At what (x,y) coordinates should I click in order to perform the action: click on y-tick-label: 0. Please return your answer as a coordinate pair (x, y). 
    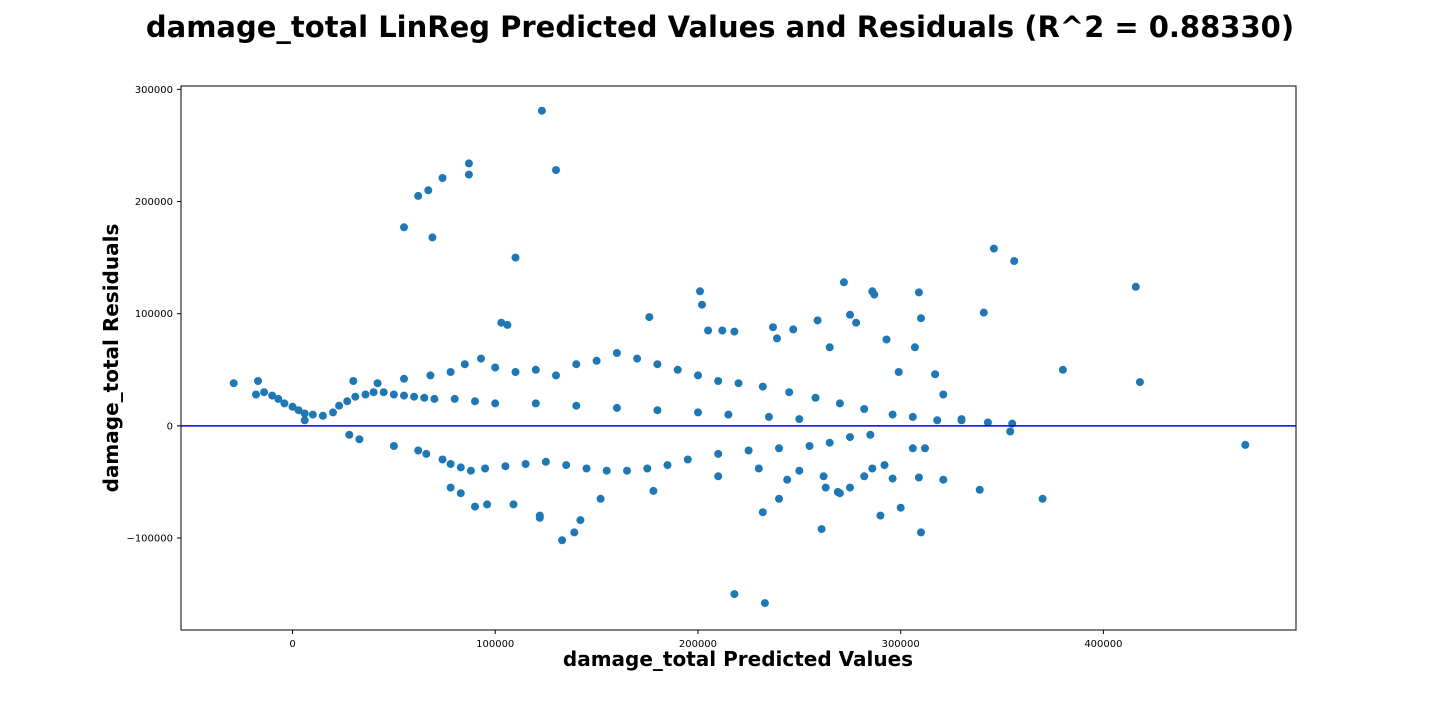
    Looking at the image, I should click on (170, 426).